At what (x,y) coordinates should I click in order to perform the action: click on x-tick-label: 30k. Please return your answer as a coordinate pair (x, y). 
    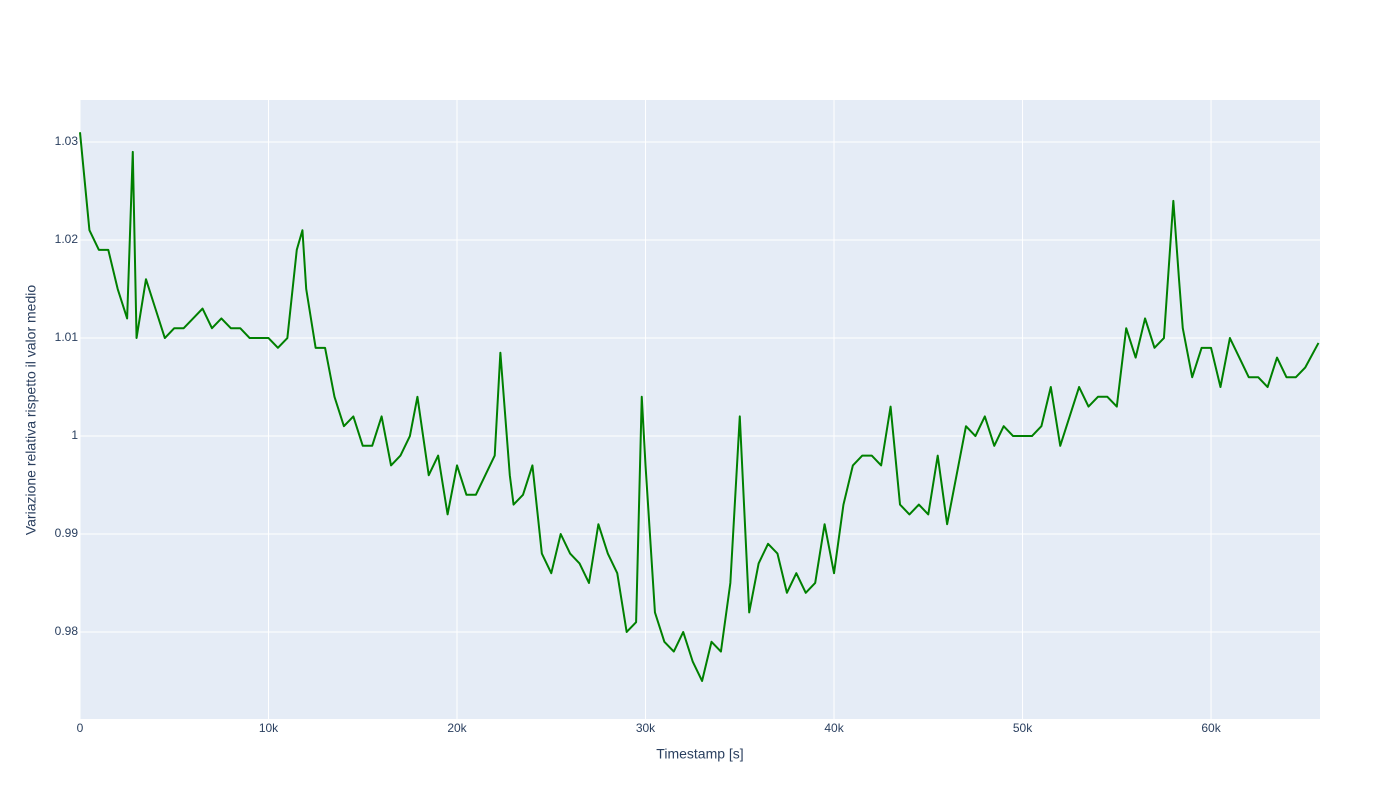
    Looking at the image, I should click on (646, 728).